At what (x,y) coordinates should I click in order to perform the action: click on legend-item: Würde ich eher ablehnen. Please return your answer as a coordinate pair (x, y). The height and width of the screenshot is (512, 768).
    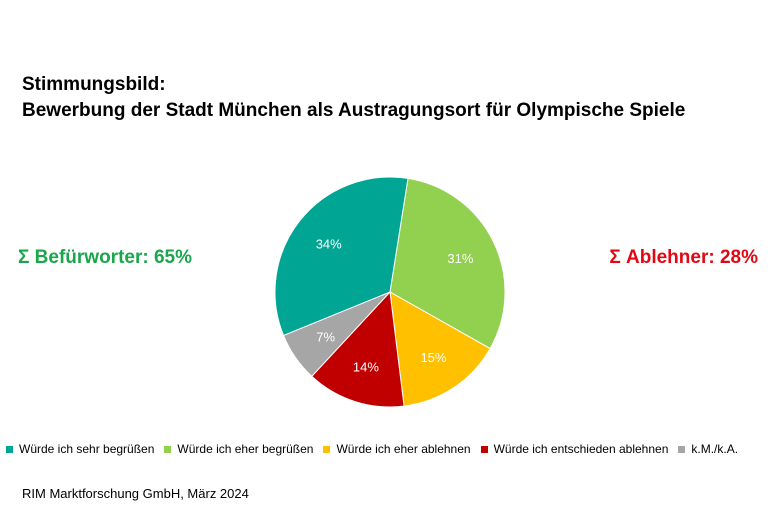
    Looking at the image, I should click on (397, 449).